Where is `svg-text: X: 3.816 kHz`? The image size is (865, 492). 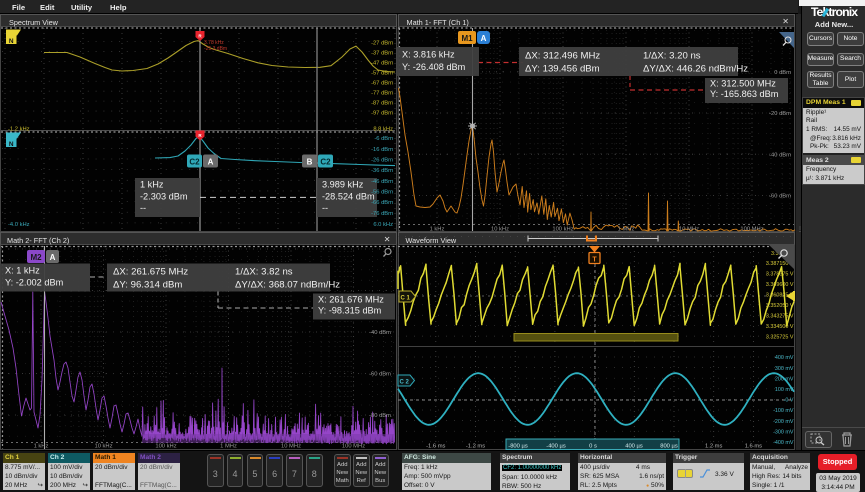
svg-text: X: 3.816 kHz is located at coordinates (428, 55).